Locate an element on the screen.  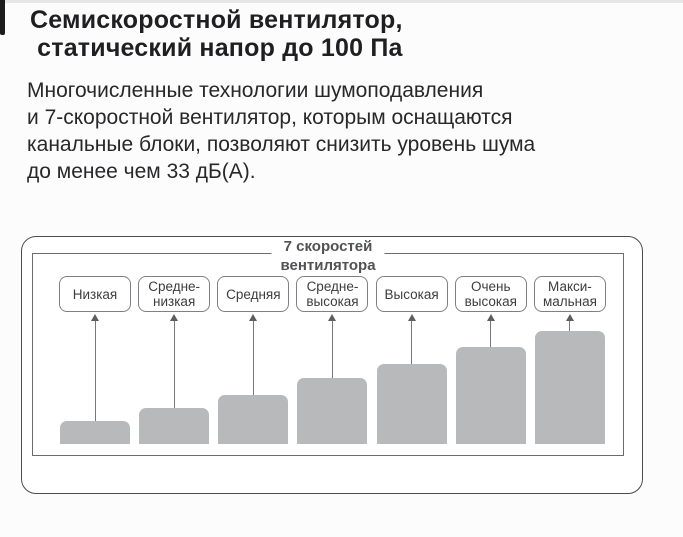
fan-speed-label: Макси- мальная is located at coordinates (569, 294).